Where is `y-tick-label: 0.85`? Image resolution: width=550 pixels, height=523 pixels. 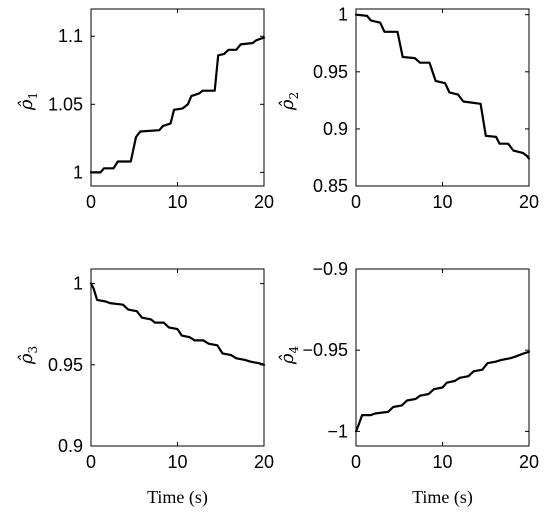 y-tick-label: 0.85 is located at coordinates (330, 186).